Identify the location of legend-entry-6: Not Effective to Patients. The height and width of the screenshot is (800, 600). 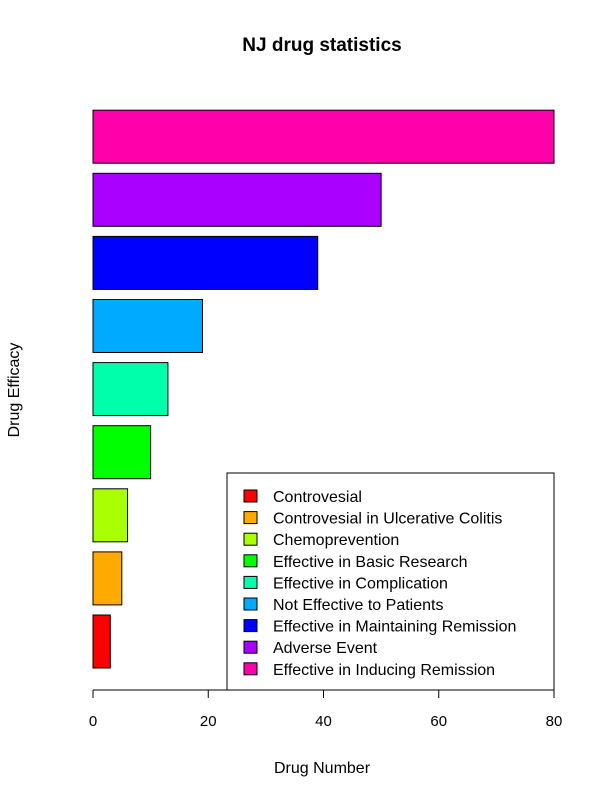
(358, 605).